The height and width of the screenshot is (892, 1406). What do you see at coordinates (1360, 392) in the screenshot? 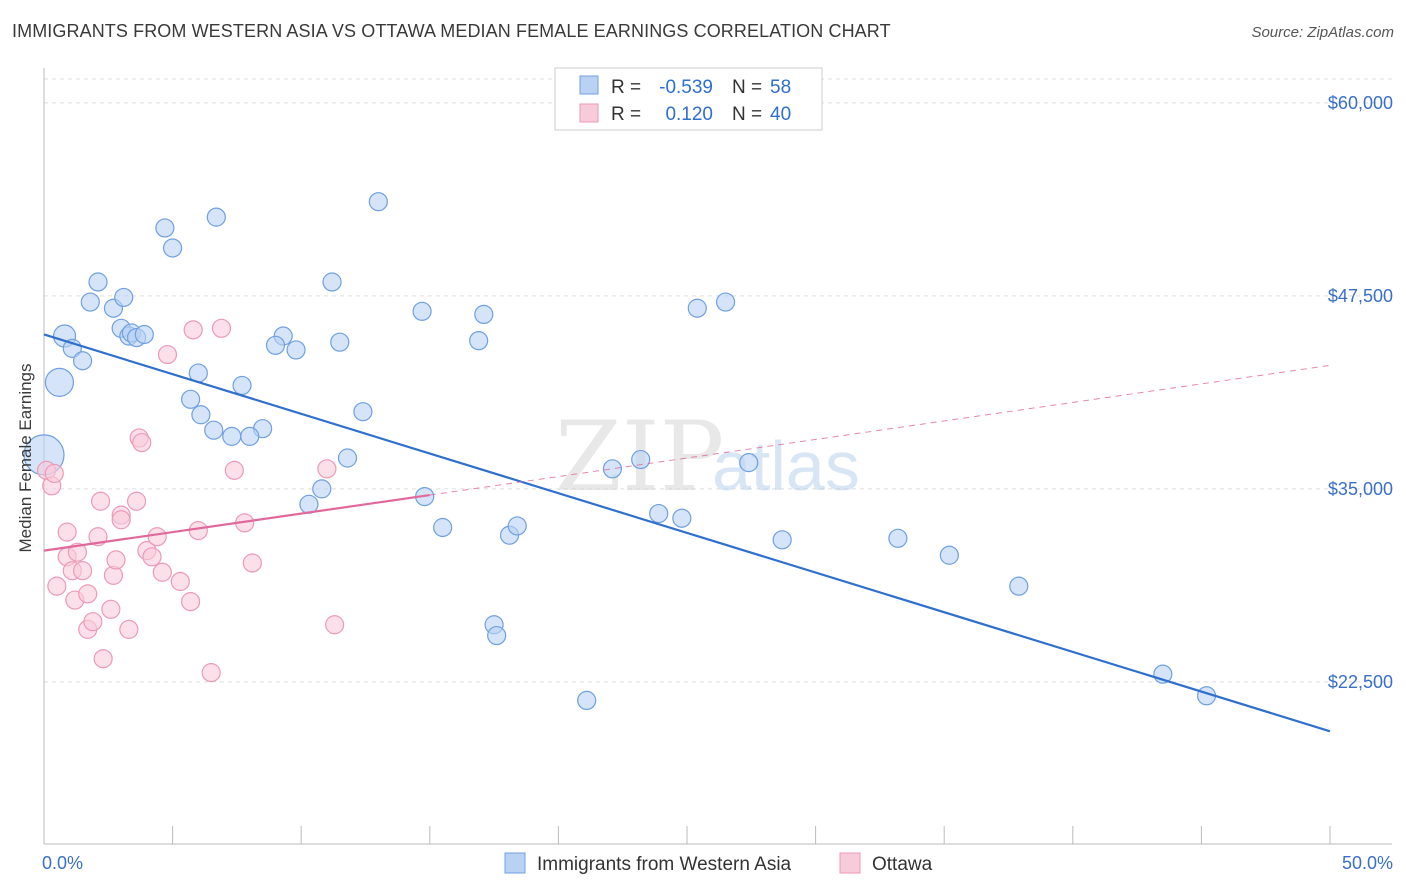
I see `y-tick-labels: $22,500 $35,000 $47,500 $60,000` at bounding box center [1360, 392].